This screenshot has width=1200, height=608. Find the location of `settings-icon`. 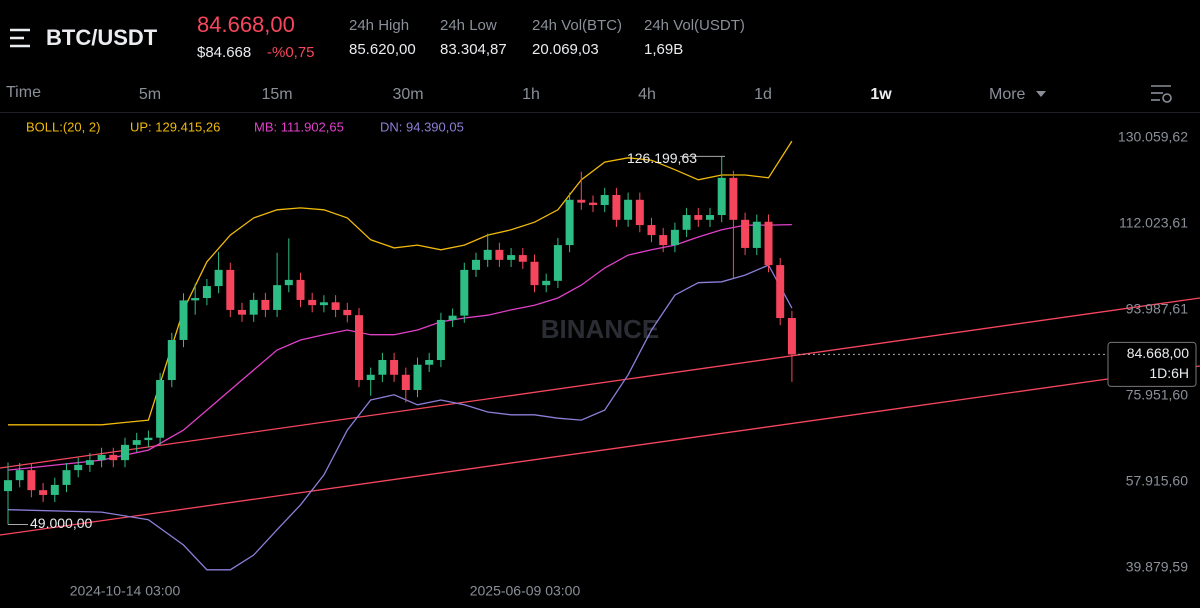

settings-icon is located at coordinates (1161, 94).